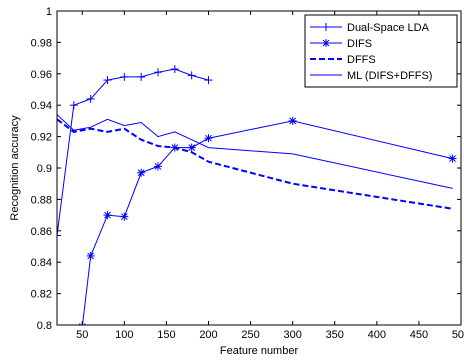  What do you see at coordinates (166, 335) in the screenshot?
I see `x-tick-label: 150` at bounding box center [166, 335].